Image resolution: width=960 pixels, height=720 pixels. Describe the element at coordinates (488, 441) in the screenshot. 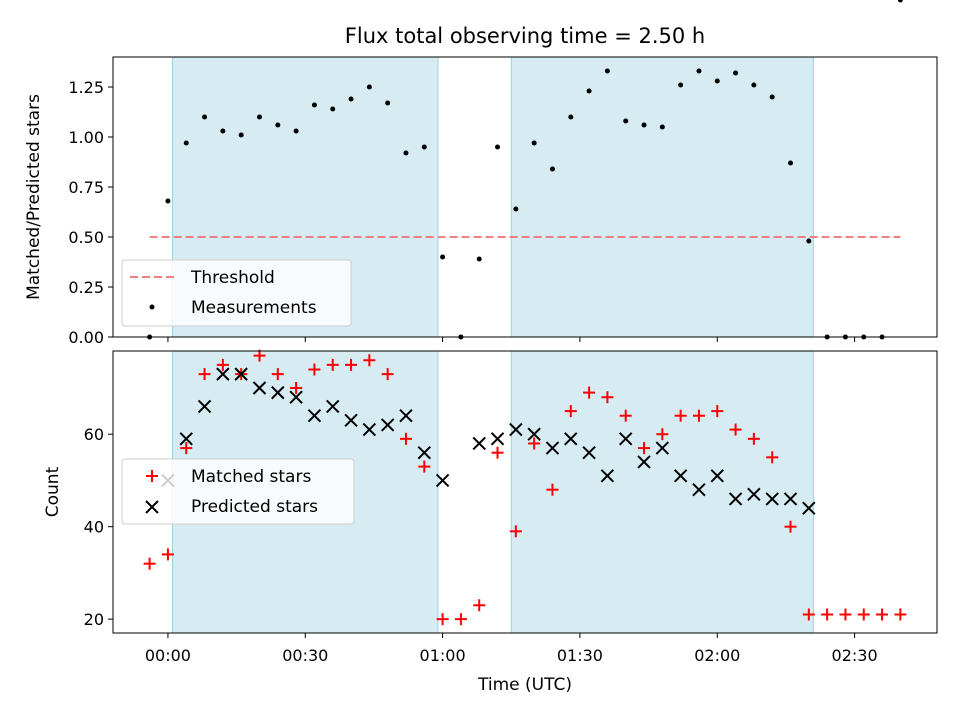

I see `predicted-stars-points` at that location.